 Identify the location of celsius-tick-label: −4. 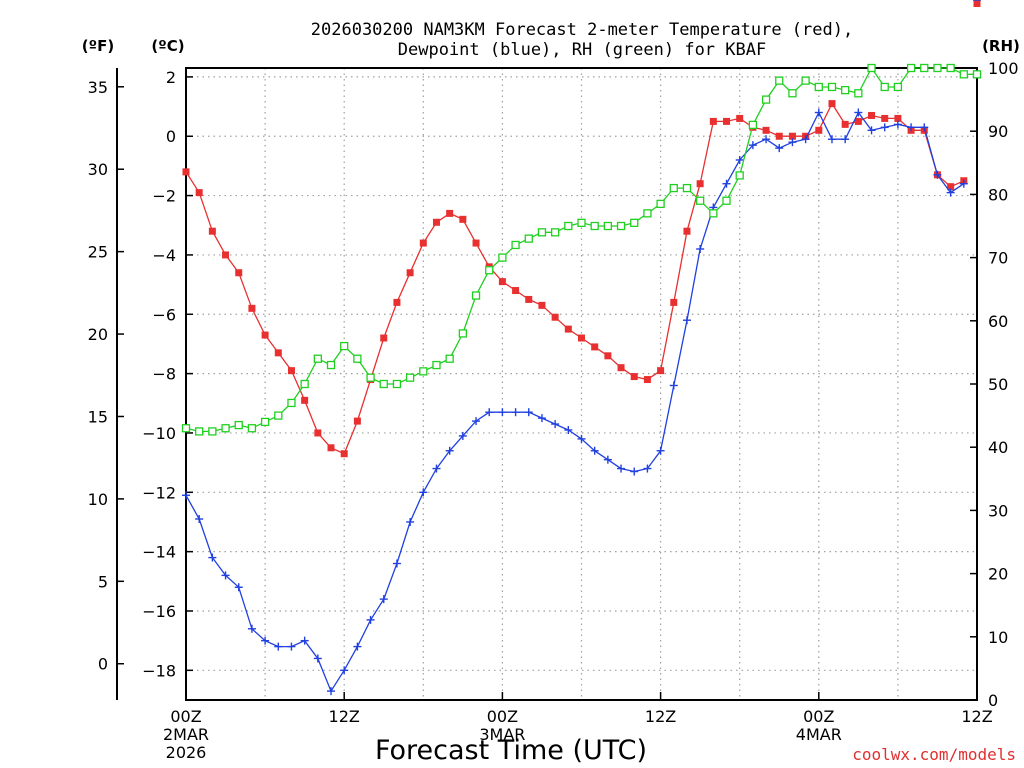
(164, 255).